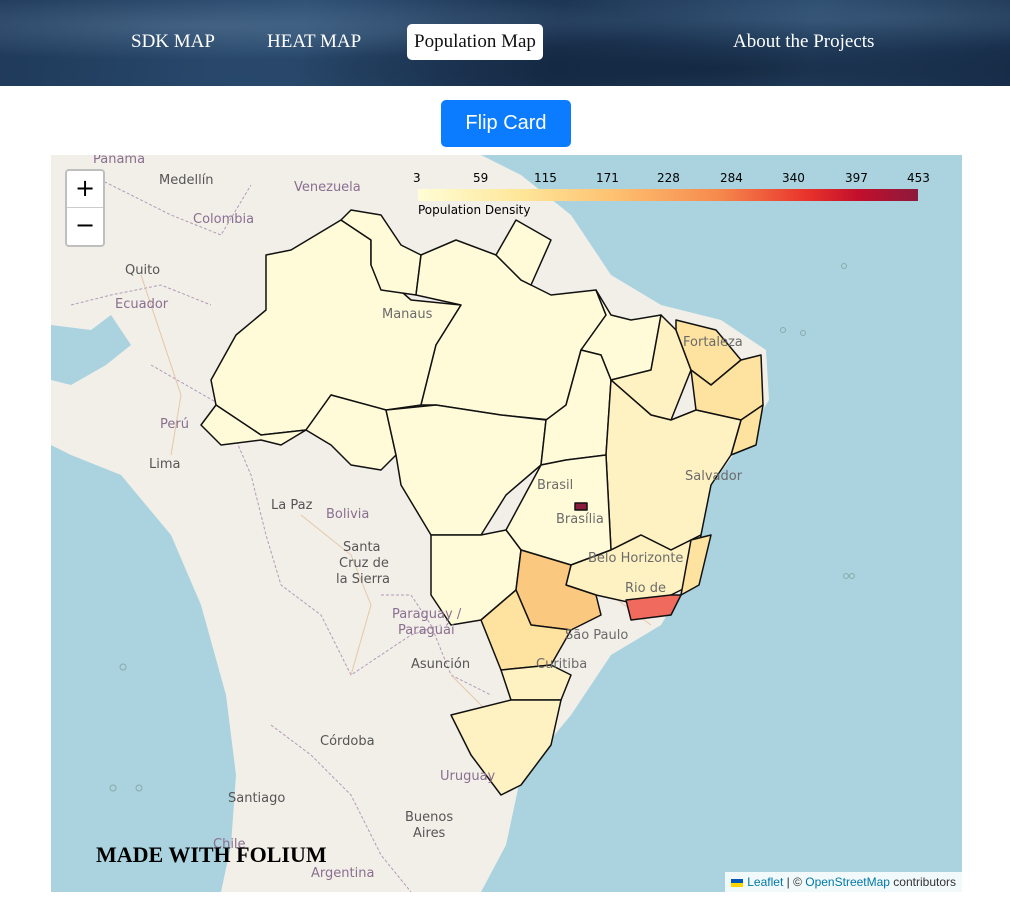 The height and width of the screenshot is (924, 1010). I want to click on folium-watermark: MADE WITH FOLIUM, so click(211, 854).